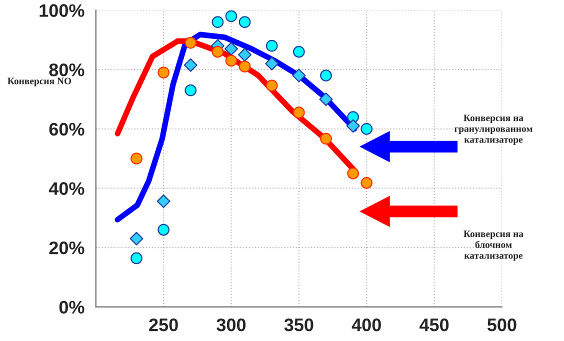 The height and width of the screenshot is (341, 564). What do you see at coordinates (493, 129) in the screenshot?
I see `annotation: Конверсия на гранулированном катализаторе` at bounding box center [493, 129].